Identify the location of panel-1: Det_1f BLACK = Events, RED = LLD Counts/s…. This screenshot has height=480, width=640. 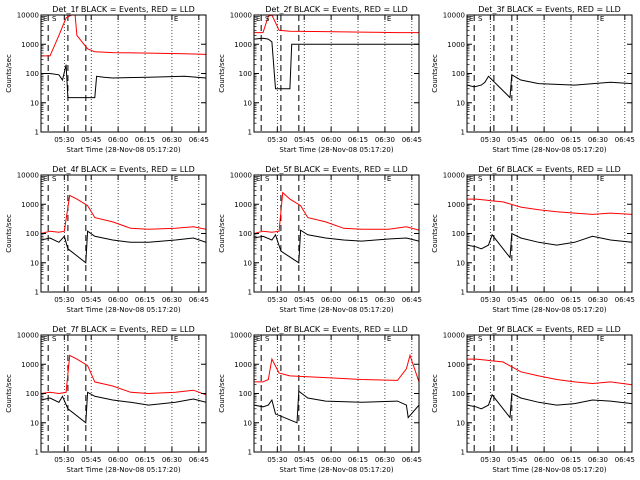
(107, 79).